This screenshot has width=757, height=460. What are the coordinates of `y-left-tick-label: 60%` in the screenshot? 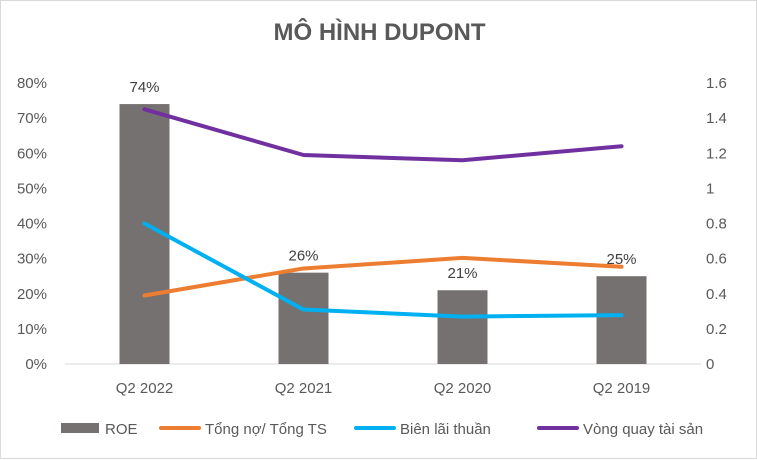 It's located at (32, 153).